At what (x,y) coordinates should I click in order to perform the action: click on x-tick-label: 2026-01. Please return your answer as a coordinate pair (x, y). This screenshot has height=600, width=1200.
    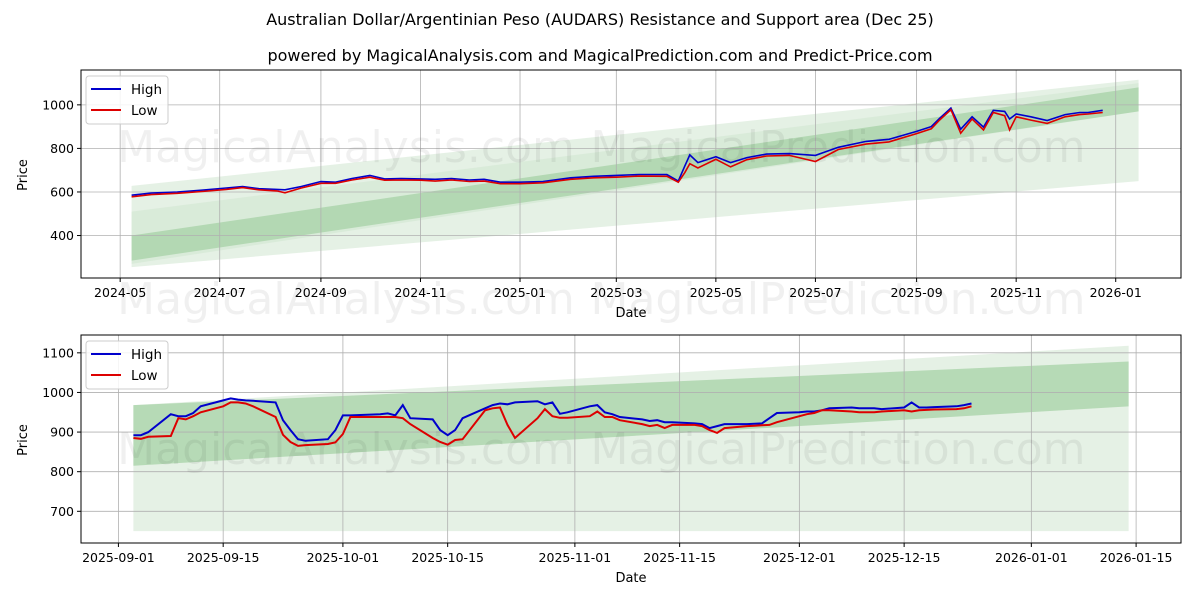
    Looking at the image, I should click on (1116, 292).